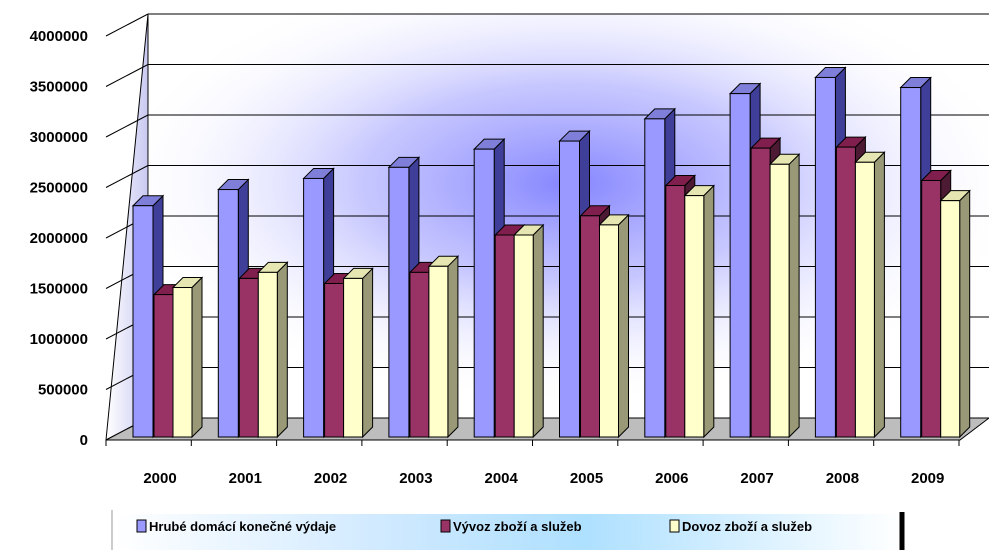 This screenshot has height=550, width=989. What do you see at coordinates (927, 478) in the screenshot?
I see `x-tick-label-2009: 2009` at bounding box center [927, 478].